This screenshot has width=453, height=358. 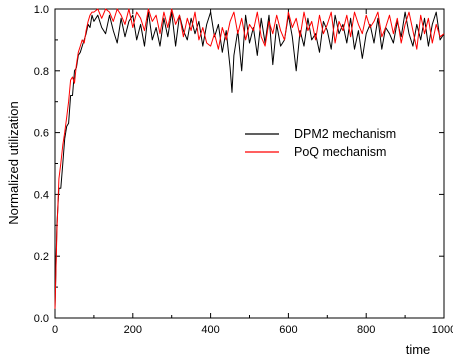 What do you see at coordinates (41, 257) in the screenshot?
I see `y-tick-label: 0.2` at bounding box center [41, 257].